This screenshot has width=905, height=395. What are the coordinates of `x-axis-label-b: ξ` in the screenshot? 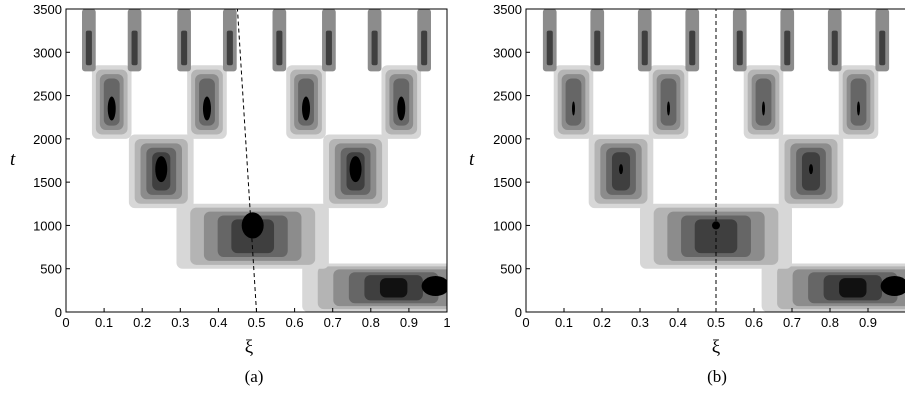 It's located at (716, 347).